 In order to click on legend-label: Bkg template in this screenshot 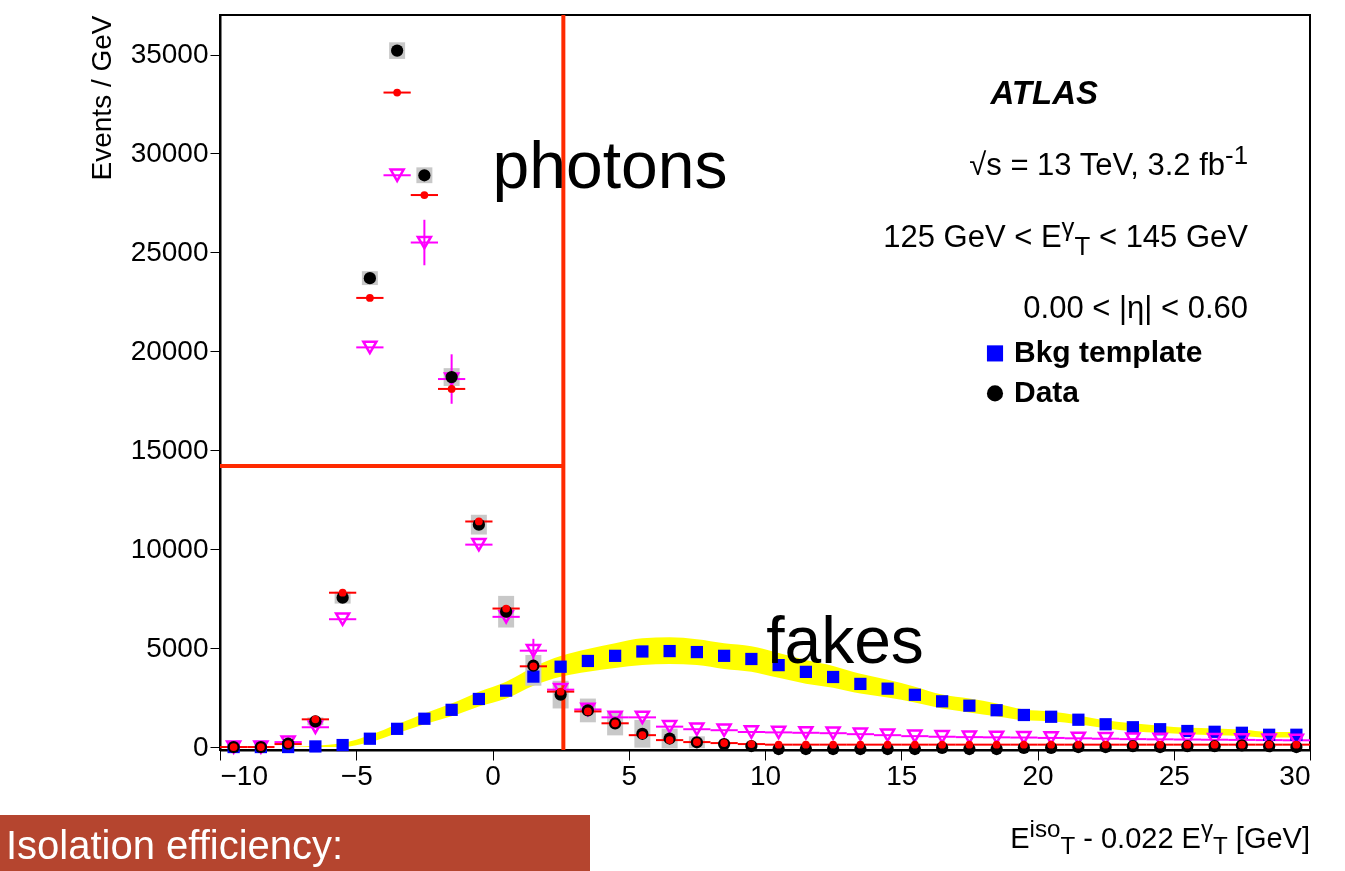, I will do `click(1108, 352)`.